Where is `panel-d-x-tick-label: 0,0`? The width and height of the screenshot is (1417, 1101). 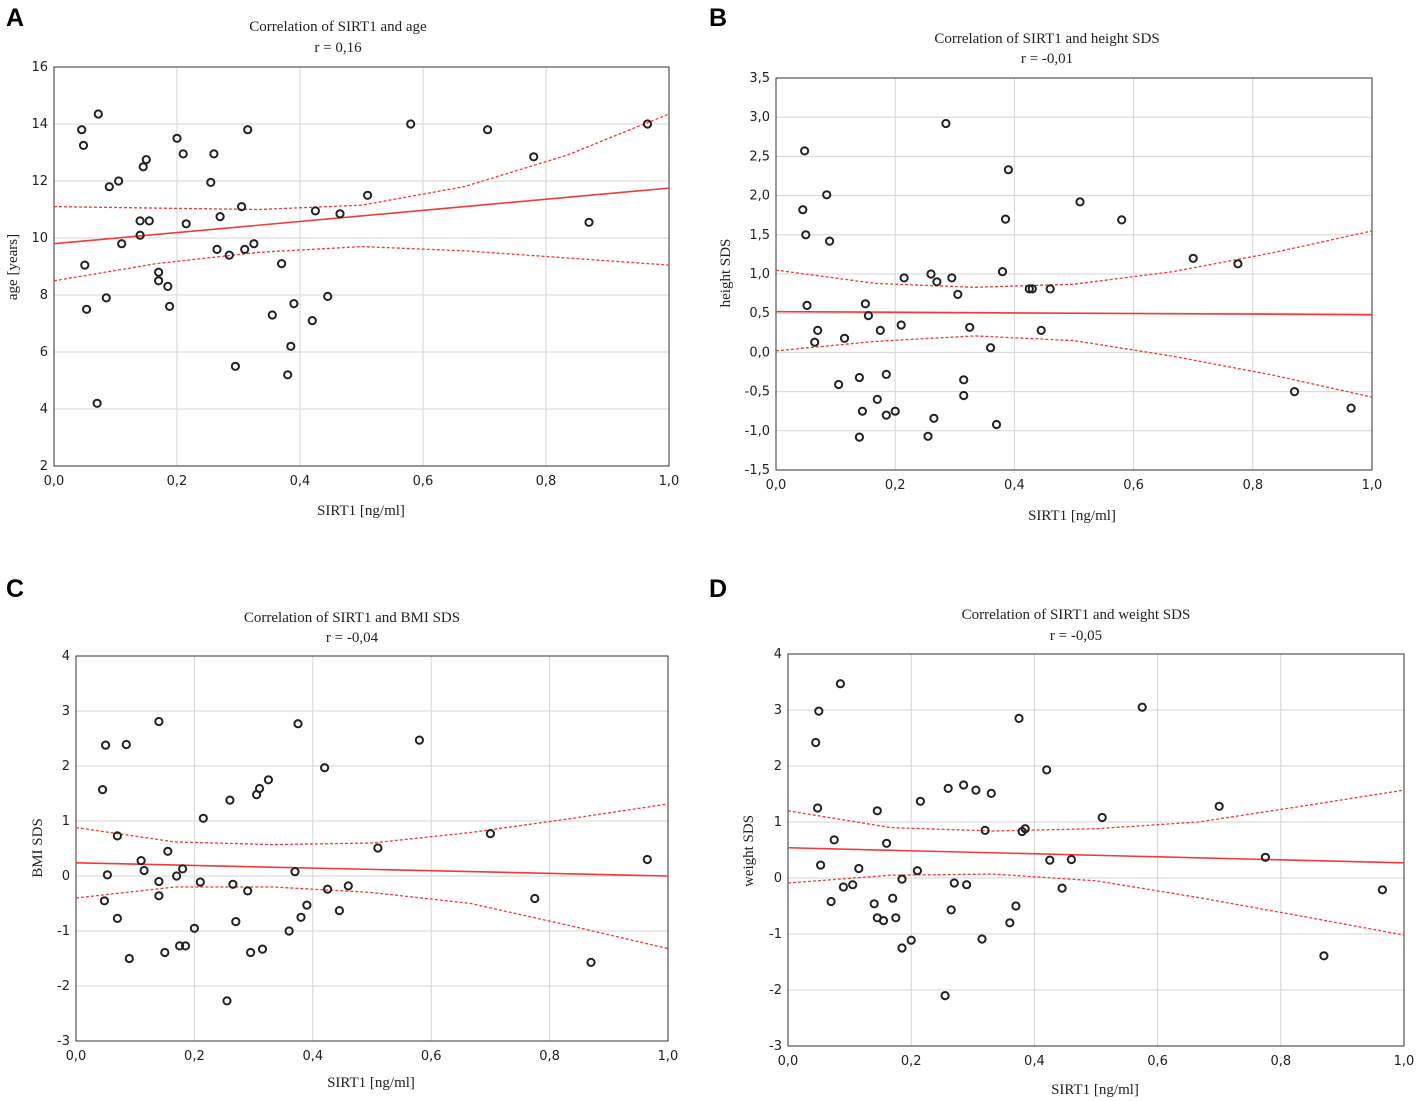 panel-d-x-tick-label: 0,0 is located at coordinates (788, 1061).